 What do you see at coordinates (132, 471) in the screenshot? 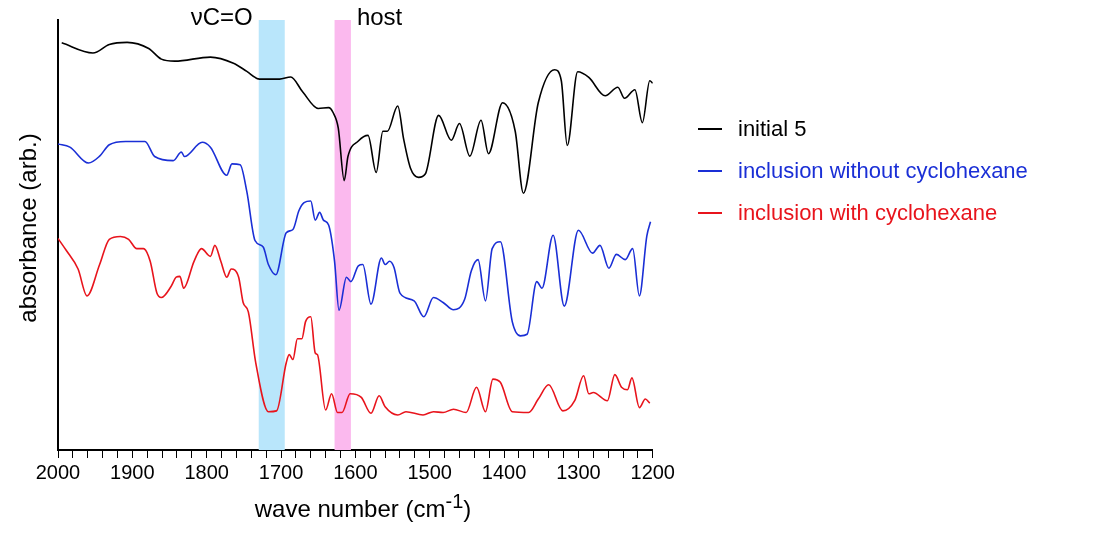
I see `x-tick-label: 1900` at bounding box center [132, 471].